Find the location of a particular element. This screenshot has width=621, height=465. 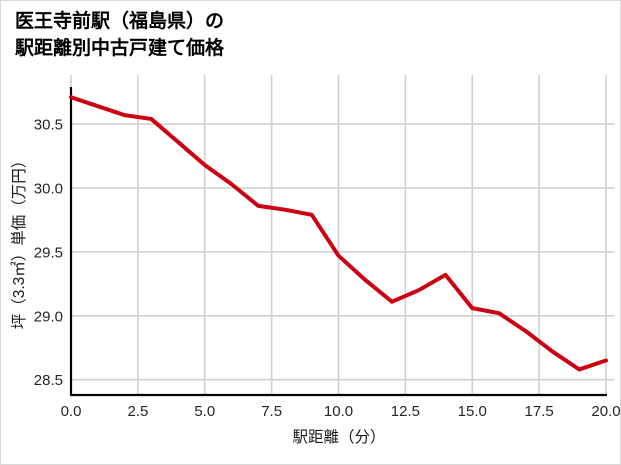

x-tick-label: 12.5 is located at coordinates (405, 411).